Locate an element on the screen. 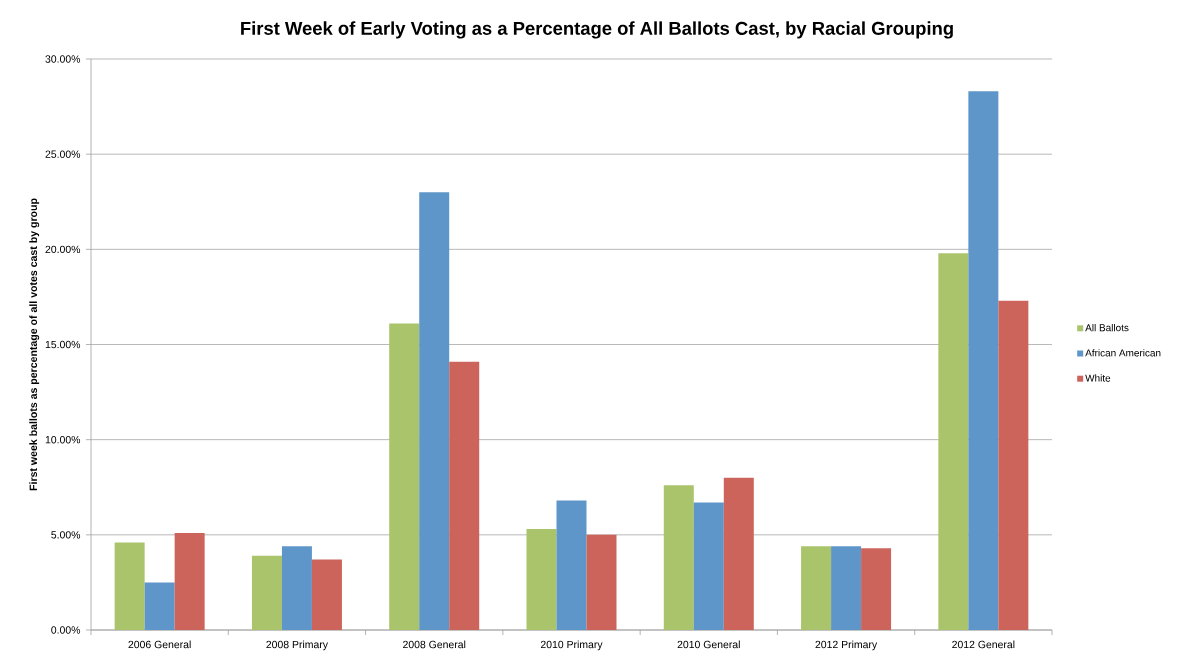 The width and height of the screenshot is (1180, 659). y-tick-label: 25.00% is located at coordinates (63, 154).